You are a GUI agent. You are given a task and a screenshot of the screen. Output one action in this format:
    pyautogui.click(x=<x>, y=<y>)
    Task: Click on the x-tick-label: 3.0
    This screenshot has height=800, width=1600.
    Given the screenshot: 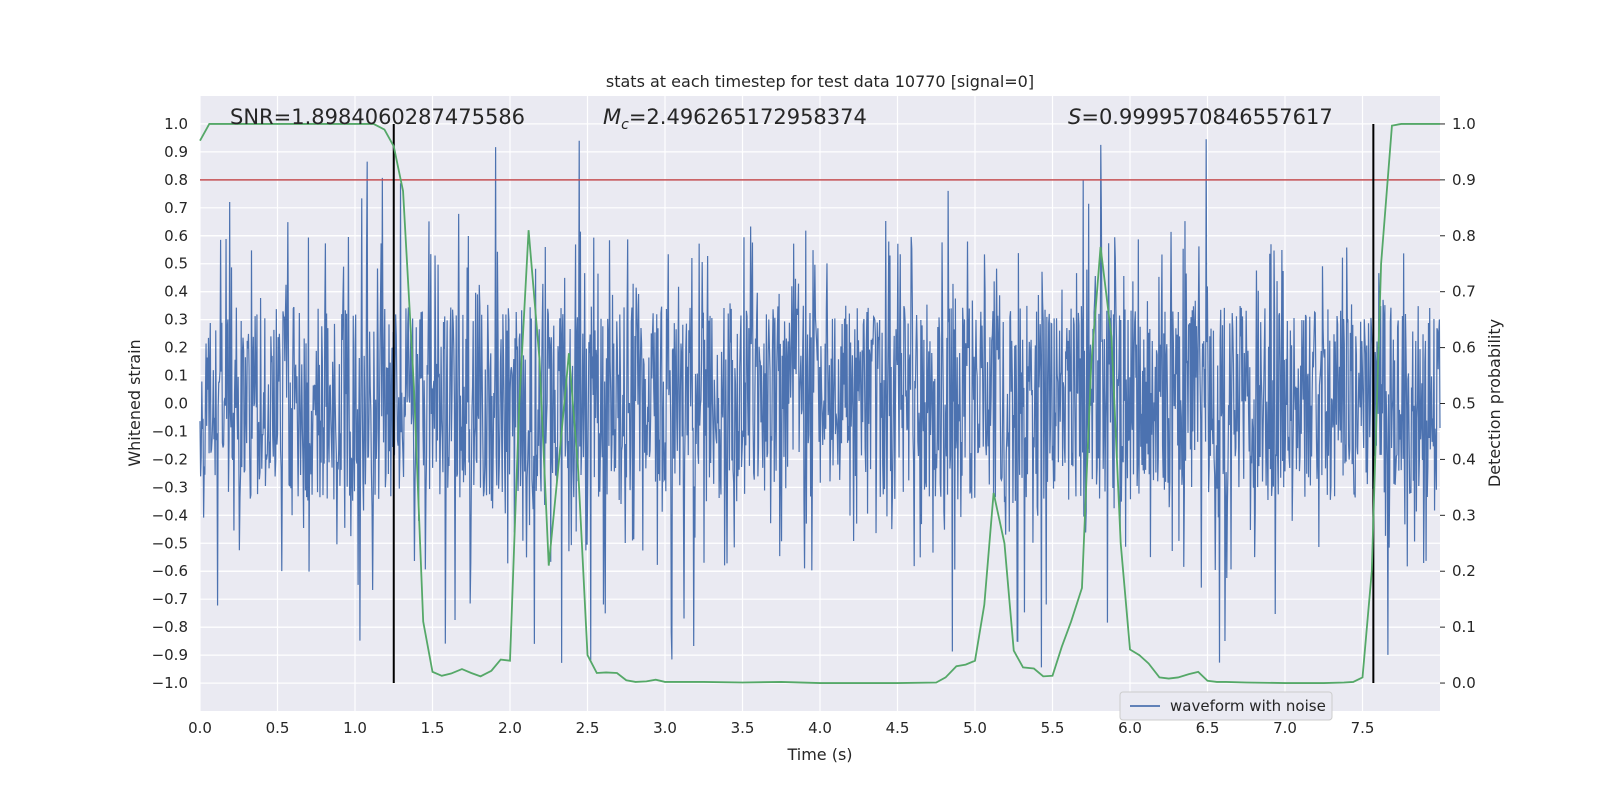 What is the action you would take?
    pyautogui.click(x=665, y=728)
    